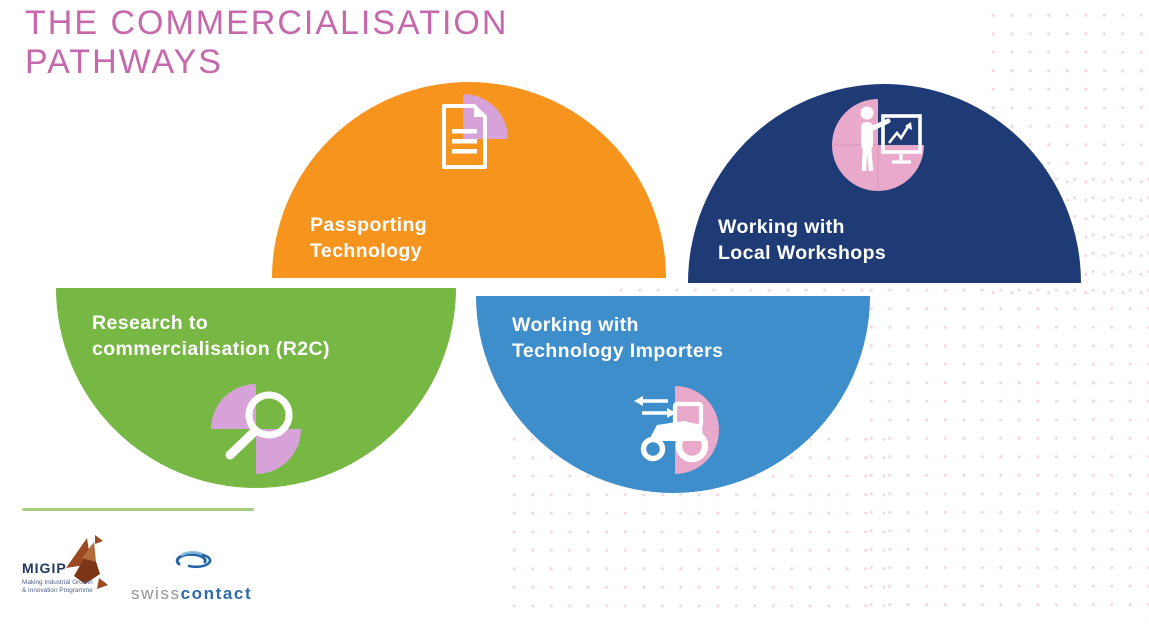 The width and height of the screenshot is (1149, 628). Describe the element at coordinates (475, 132) in the screenshot. I see `document-icon` at that location.